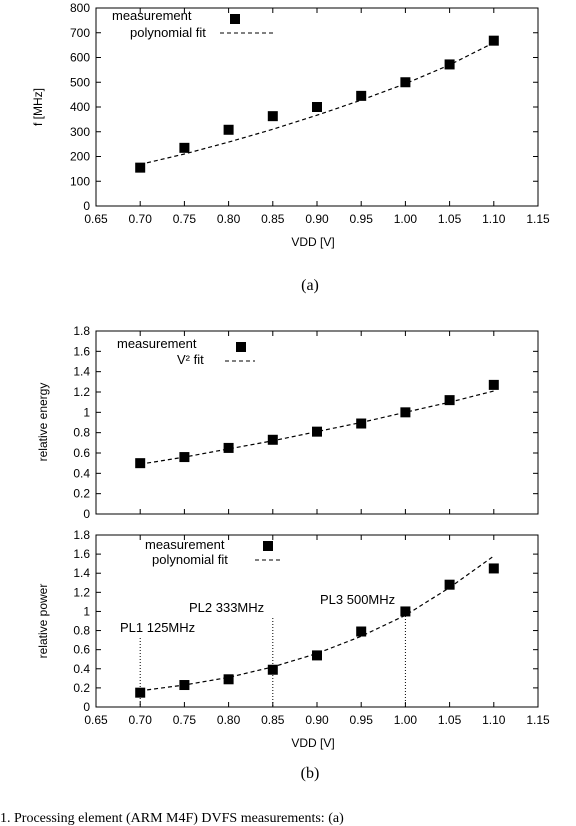 The height and width of the screenshot is (826, 576). I want to click on annotation-label: PL2 333MHz, so click(226, 607).